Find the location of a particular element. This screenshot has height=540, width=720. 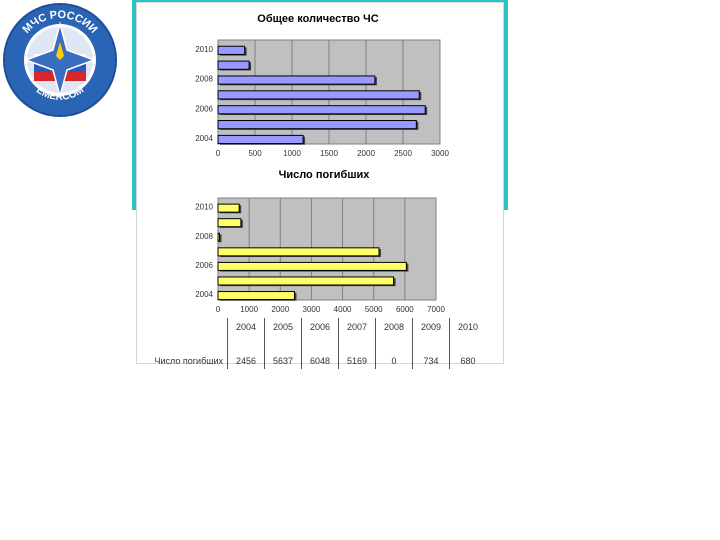

logo-bottom-text: EMERCOM is located at coordinates (60, 94).